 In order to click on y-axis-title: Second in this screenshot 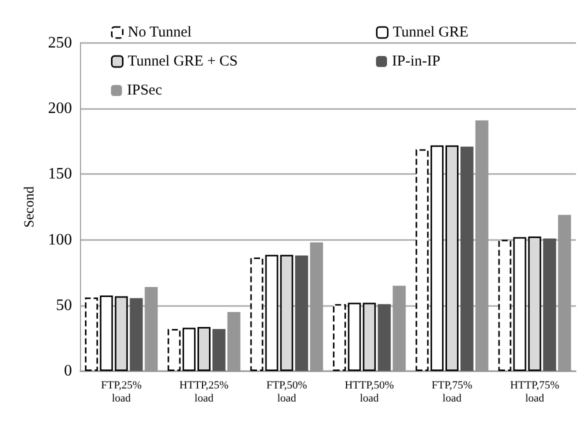, I will do `click(30, 207)`.